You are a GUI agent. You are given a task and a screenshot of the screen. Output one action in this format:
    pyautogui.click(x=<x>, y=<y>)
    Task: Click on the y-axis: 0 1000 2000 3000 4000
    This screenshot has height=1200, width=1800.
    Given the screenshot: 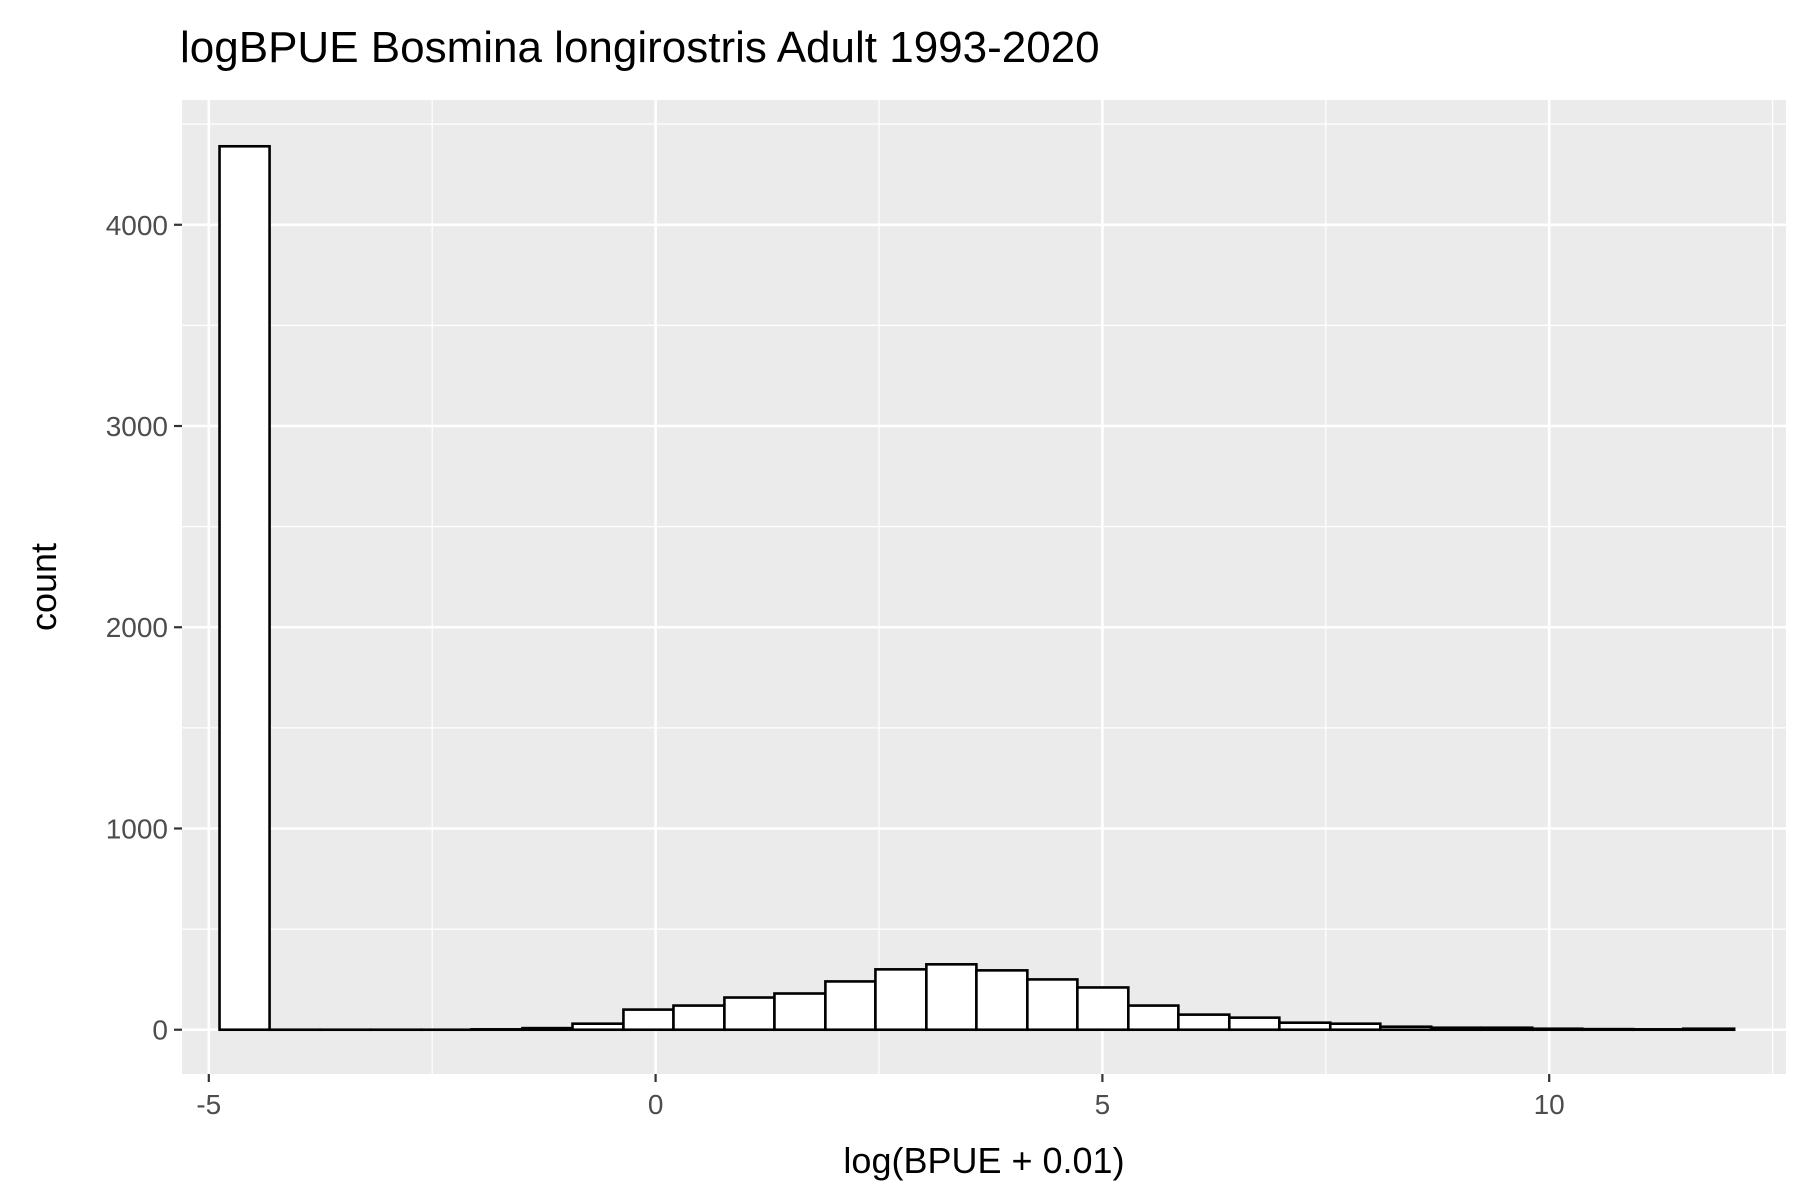 What is the action you would take?
    pyautogui.click(x=144, y=628)
    